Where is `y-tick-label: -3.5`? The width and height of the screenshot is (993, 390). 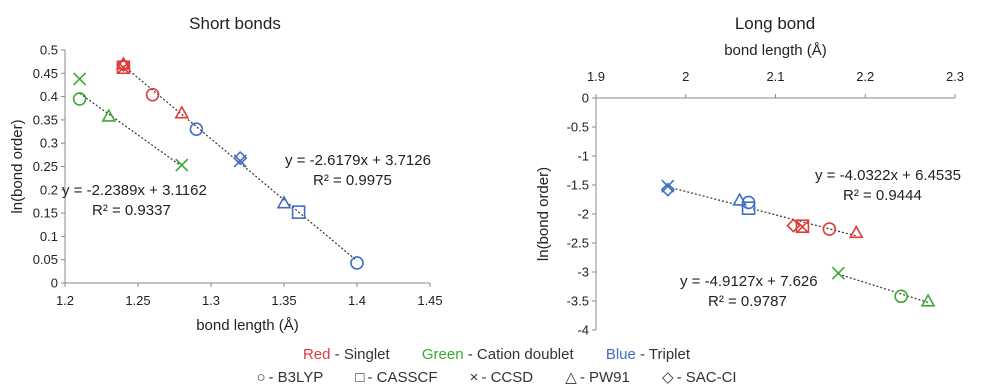
y-tick-label: -3.5 is located at coordinates (578, 301).